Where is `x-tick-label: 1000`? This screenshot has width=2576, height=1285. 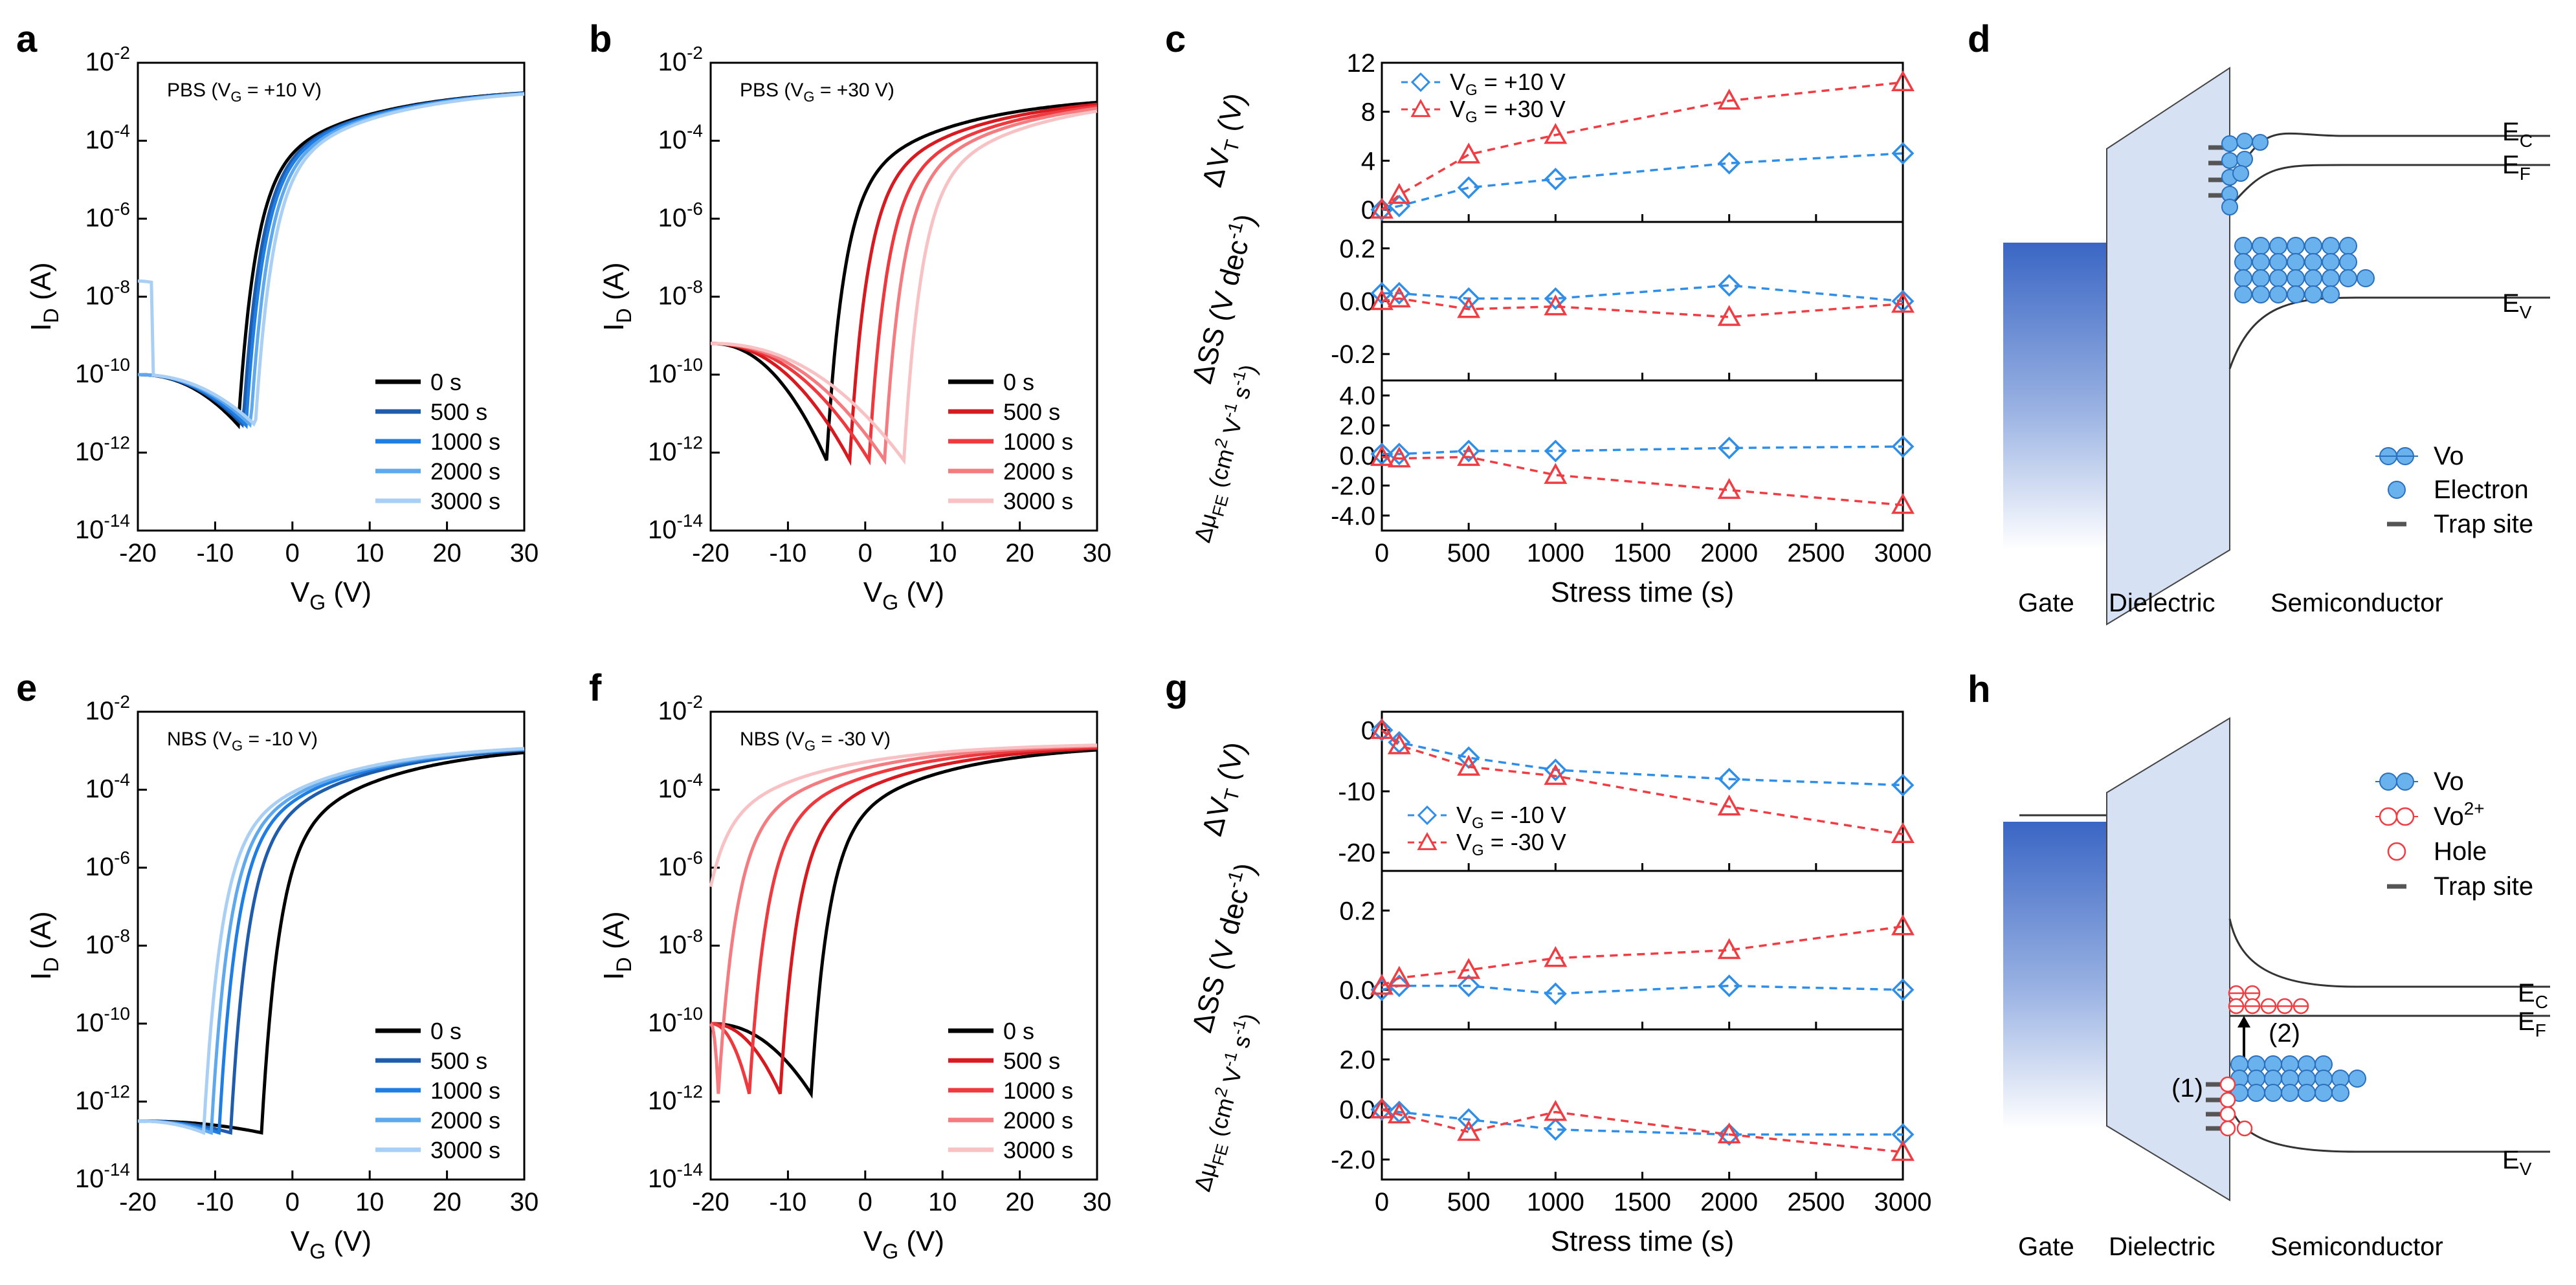 x-tick-label: 1000 is located at coordinates (1555, 1202).